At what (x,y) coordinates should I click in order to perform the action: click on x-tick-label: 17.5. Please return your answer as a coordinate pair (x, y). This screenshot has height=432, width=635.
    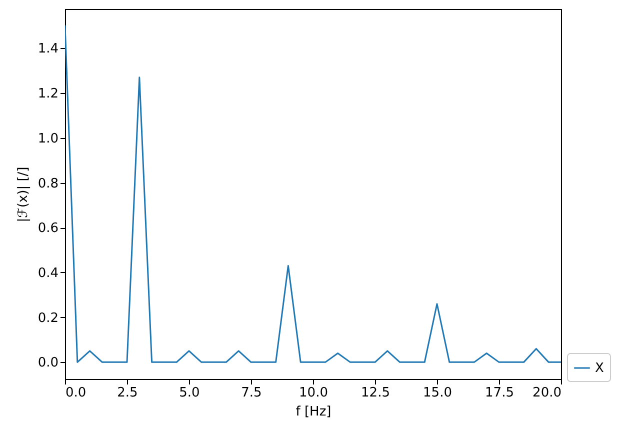
    Looking at the image, I should click on (499, 393).